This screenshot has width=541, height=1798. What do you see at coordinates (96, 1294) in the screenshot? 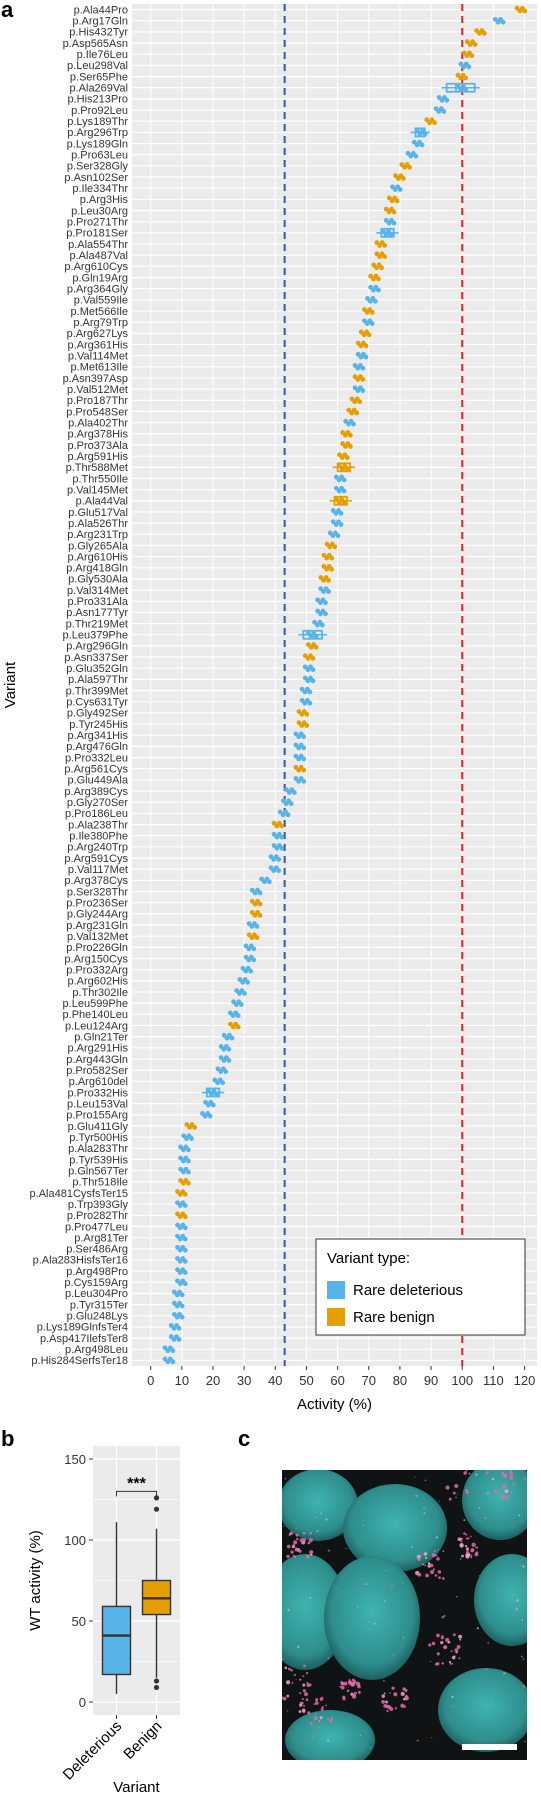
I see `variant-label: p.Leu304Pro` at bounding box center [96, 1294].